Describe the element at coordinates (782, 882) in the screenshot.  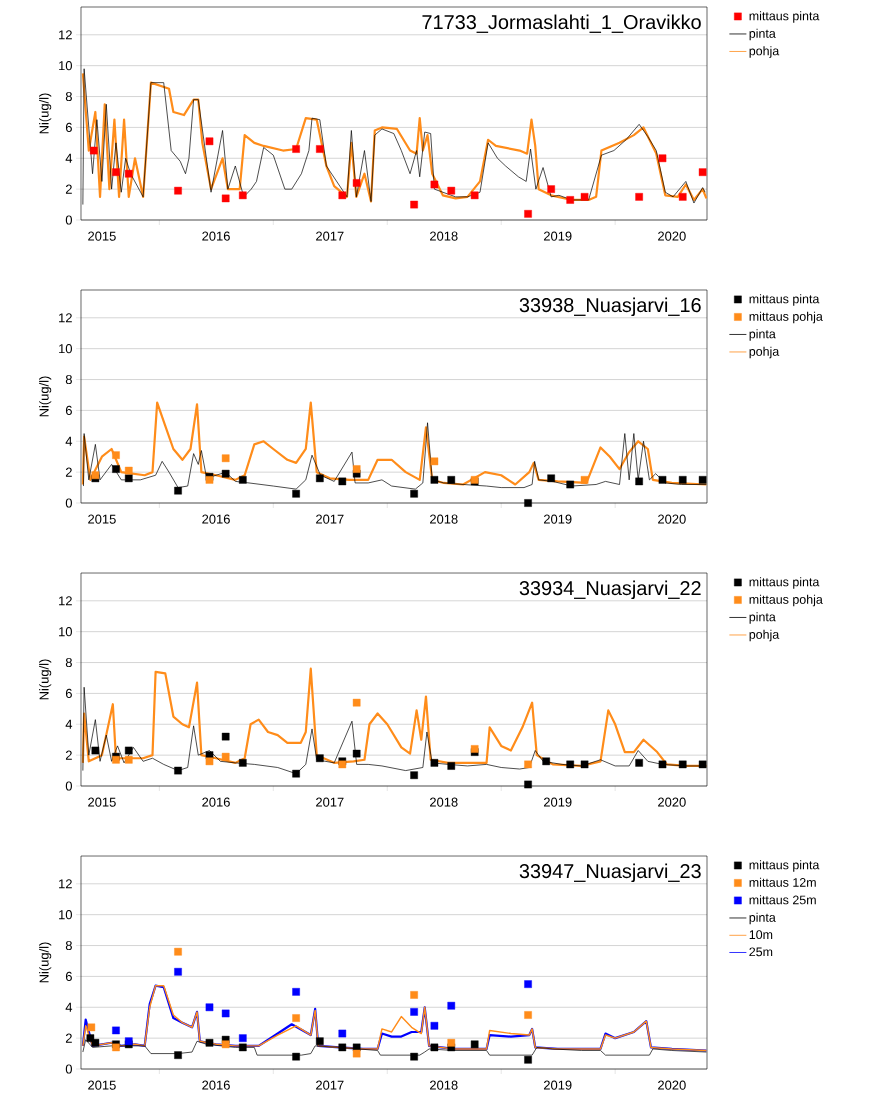
I see `legend-label: mittaus 12m` at that location.